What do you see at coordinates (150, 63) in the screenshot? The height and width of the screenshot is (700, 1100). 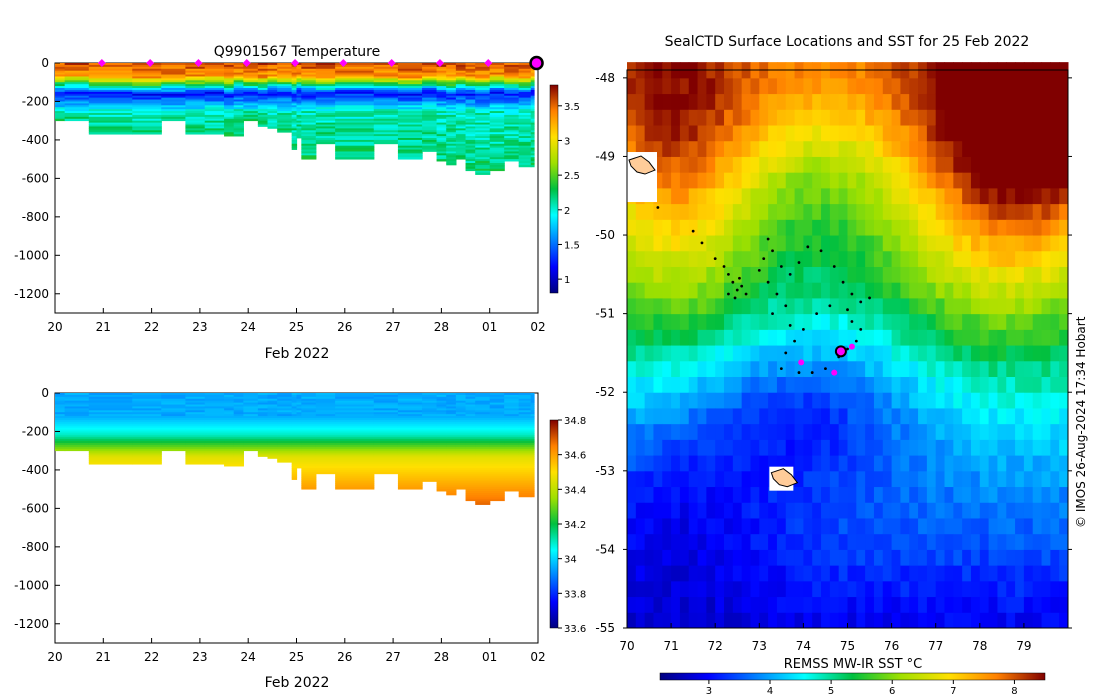 I see `surface-marker` at bounding box center [150, 63].